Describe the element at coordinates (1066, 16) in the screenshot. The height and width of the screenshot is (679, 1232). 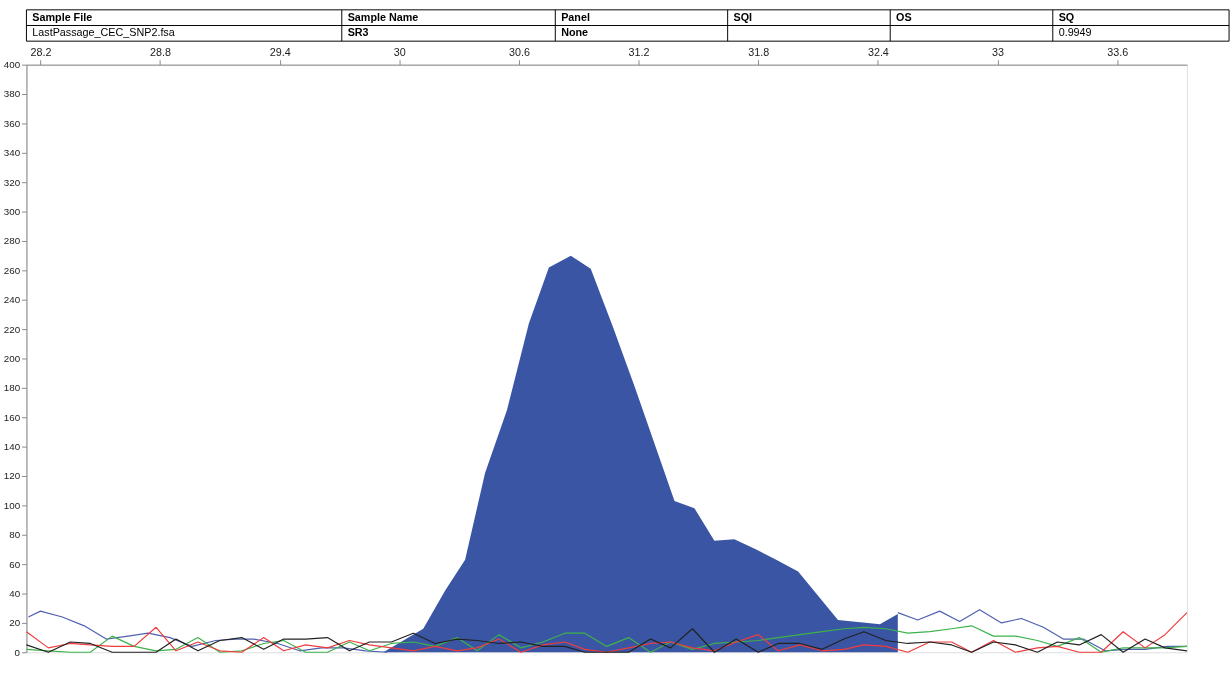
I see `text: SQ` at that location.